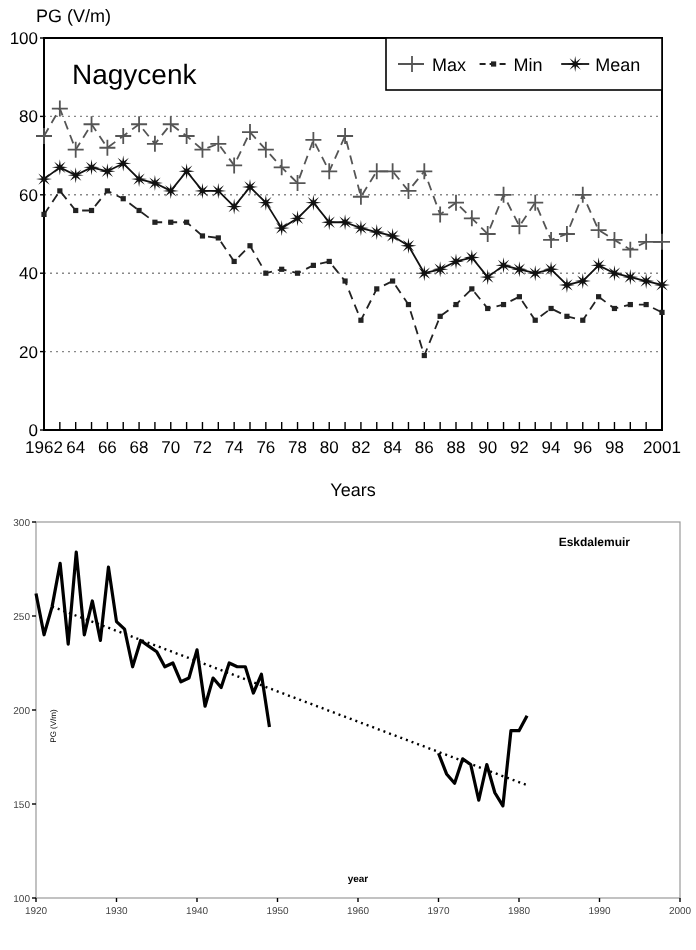 The height and width of the screenshot is (950, 696). Describe the element at coordinates (456, 447) in the screenshot. I see `x-tick-label: 88` at that location.